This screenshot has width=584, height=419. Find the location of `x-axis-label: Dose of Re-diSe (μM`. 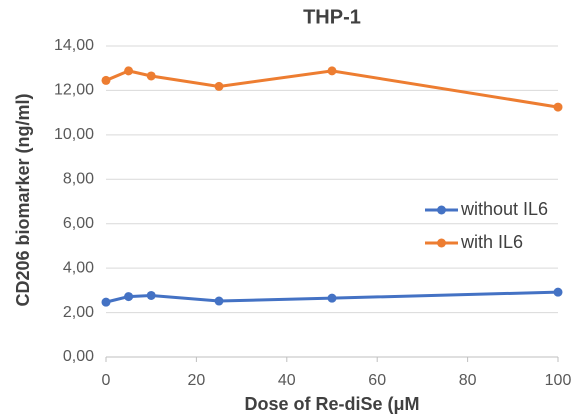

x-axis-label: Dose of Re-diSe (μM is located at coordinates (331, 404).